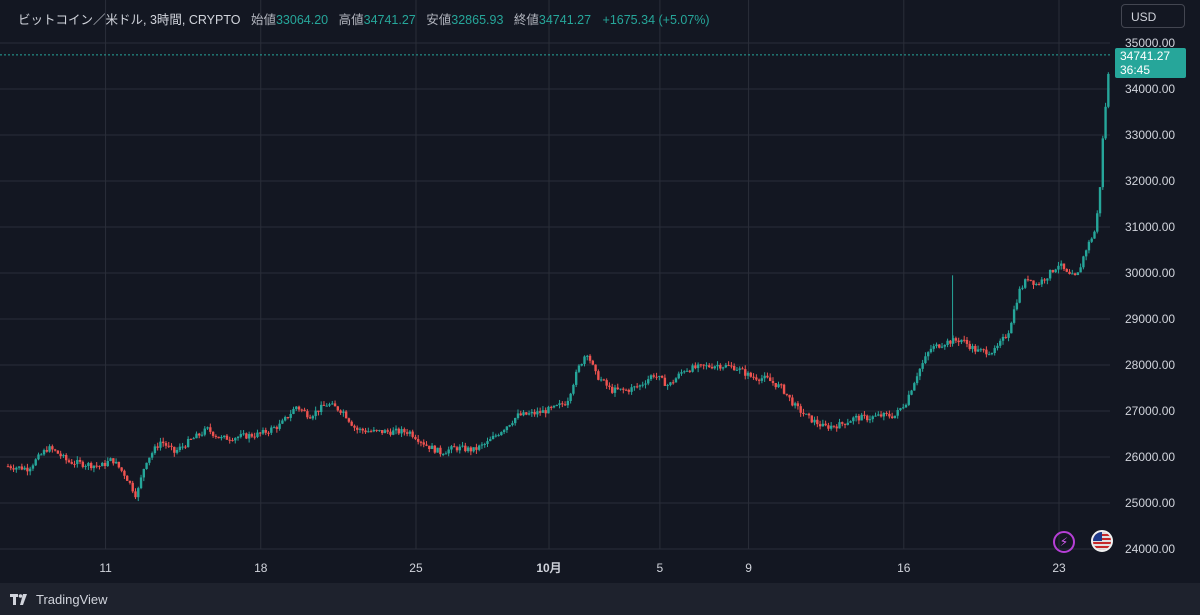 The width and height of the screenshot is (1200, 615). What do you see at coordinates (1064, 542) in the screenshot?
I see `lightning-icon: ⚡` at bounding box center [1064, 542].